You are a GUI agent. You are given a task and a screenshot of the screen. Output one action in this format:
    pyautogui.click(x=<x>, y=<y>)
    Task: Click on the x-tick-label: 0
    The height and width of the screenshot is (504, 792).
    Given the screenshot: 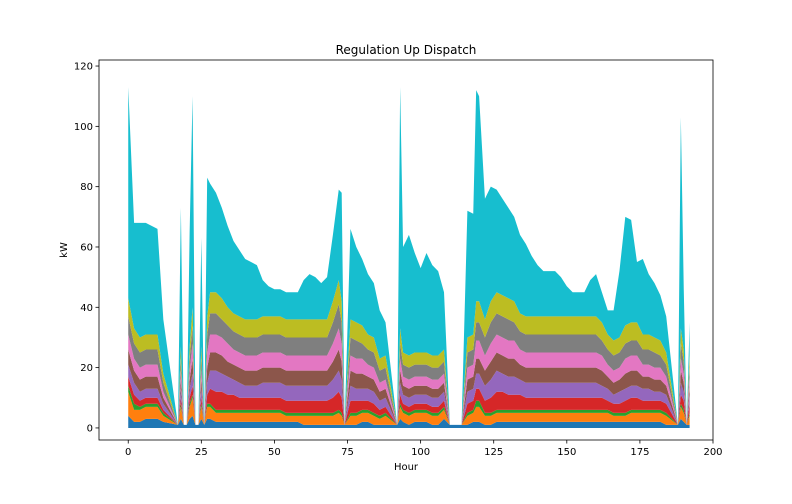 What is the action you would take?
    pyautogui.click(x=128, y=452)
    